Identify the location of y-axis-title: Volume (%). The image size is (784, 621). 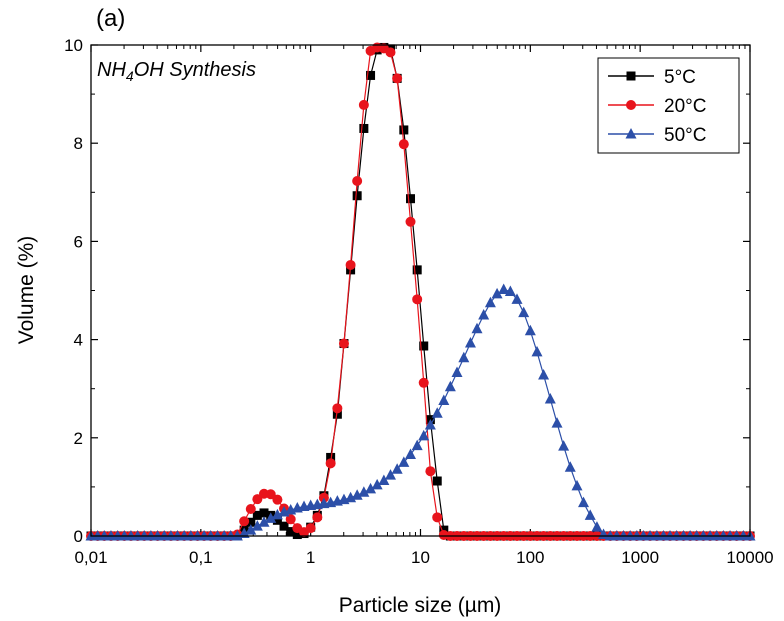
(26, 290).